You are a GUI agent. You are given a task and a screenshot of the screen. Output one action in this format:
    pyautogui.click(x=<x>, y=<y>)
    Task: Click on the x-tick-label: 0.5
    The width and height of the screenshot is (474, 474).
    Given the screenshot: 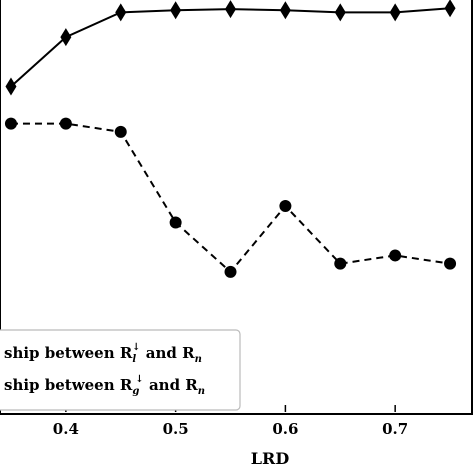 What is the action you would take?
    pyautogui.click(x=176, y=429)
    